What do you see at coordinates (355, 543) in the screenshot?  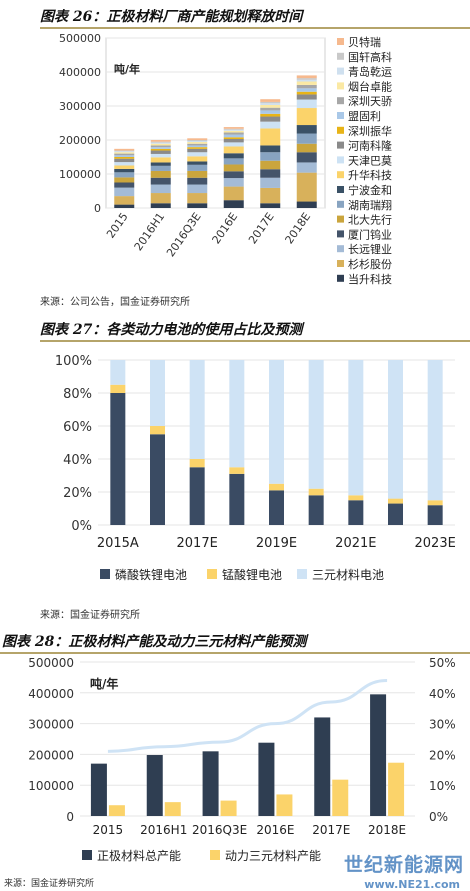 I see `chart2-xtick-label: 2021E` at bounding box center [355, 543].